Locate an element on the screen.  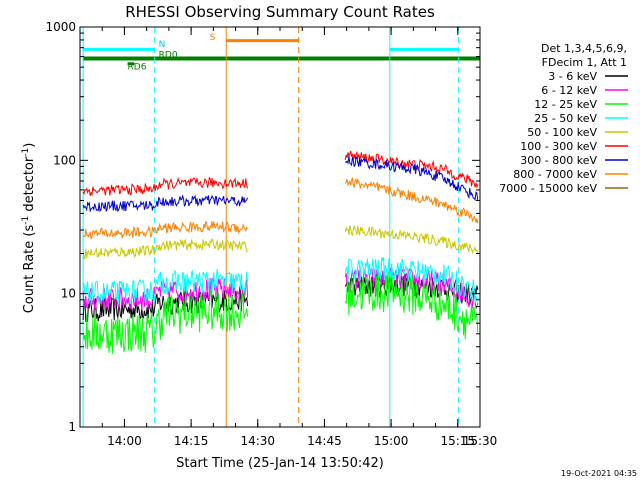
legend-label-8: 7000 - 15000 keV is located at coordinates (548, 188).